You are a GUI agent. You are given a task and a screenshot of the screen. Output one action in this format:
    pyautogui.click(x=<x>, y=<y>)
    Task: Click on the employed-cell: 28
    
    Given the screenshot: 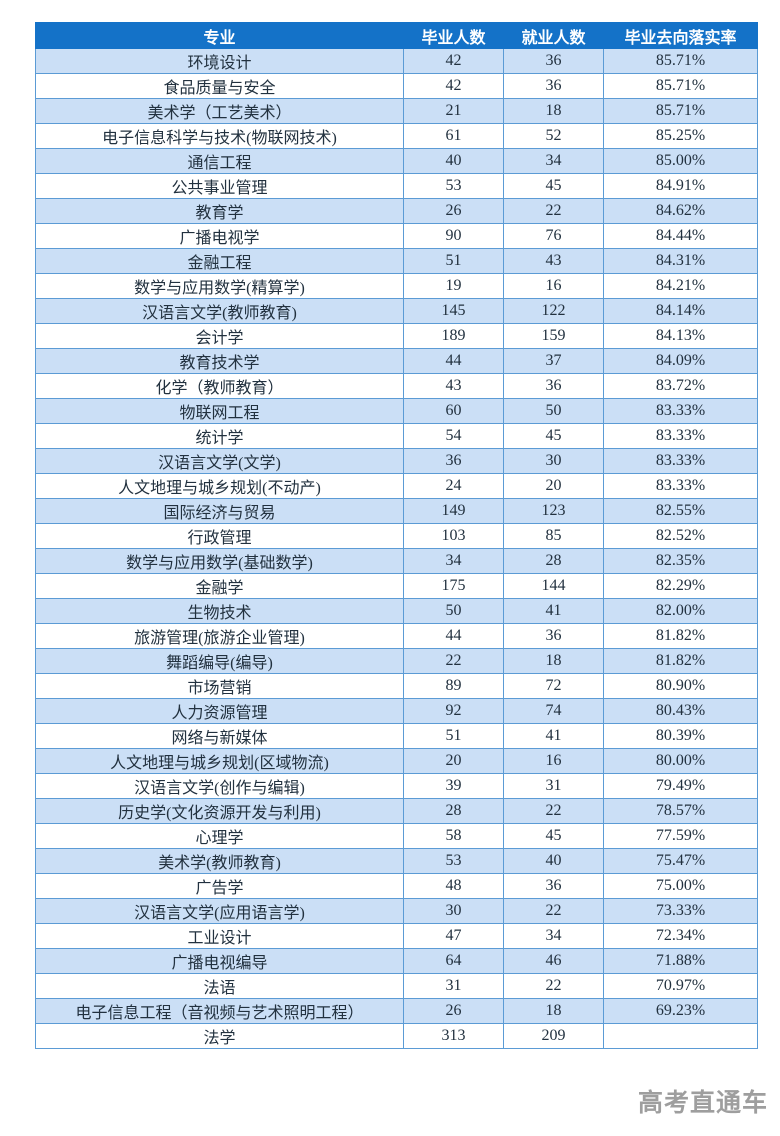 What is the action you would take?
    pyautogui.click(x=553, y=561)
    